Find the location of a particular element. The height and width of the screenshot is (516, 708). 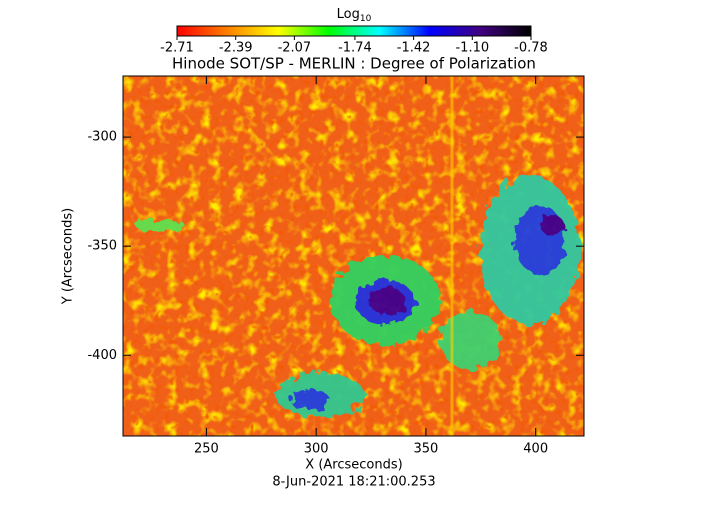

colorbar-tick-label: -1.10 is located at coordinates (472, 48).